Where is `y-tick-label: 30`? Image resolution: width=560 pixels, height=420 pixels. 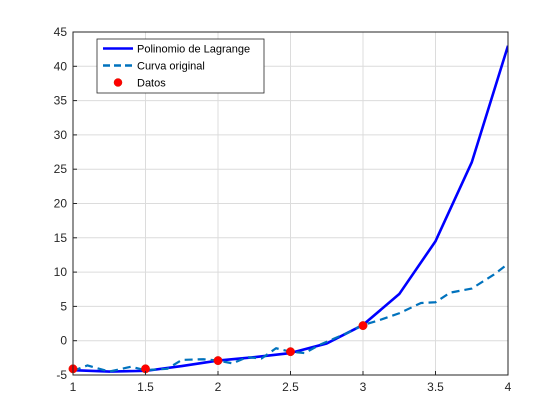
y-tick-label: 30 is located at coordinates (61, 135).